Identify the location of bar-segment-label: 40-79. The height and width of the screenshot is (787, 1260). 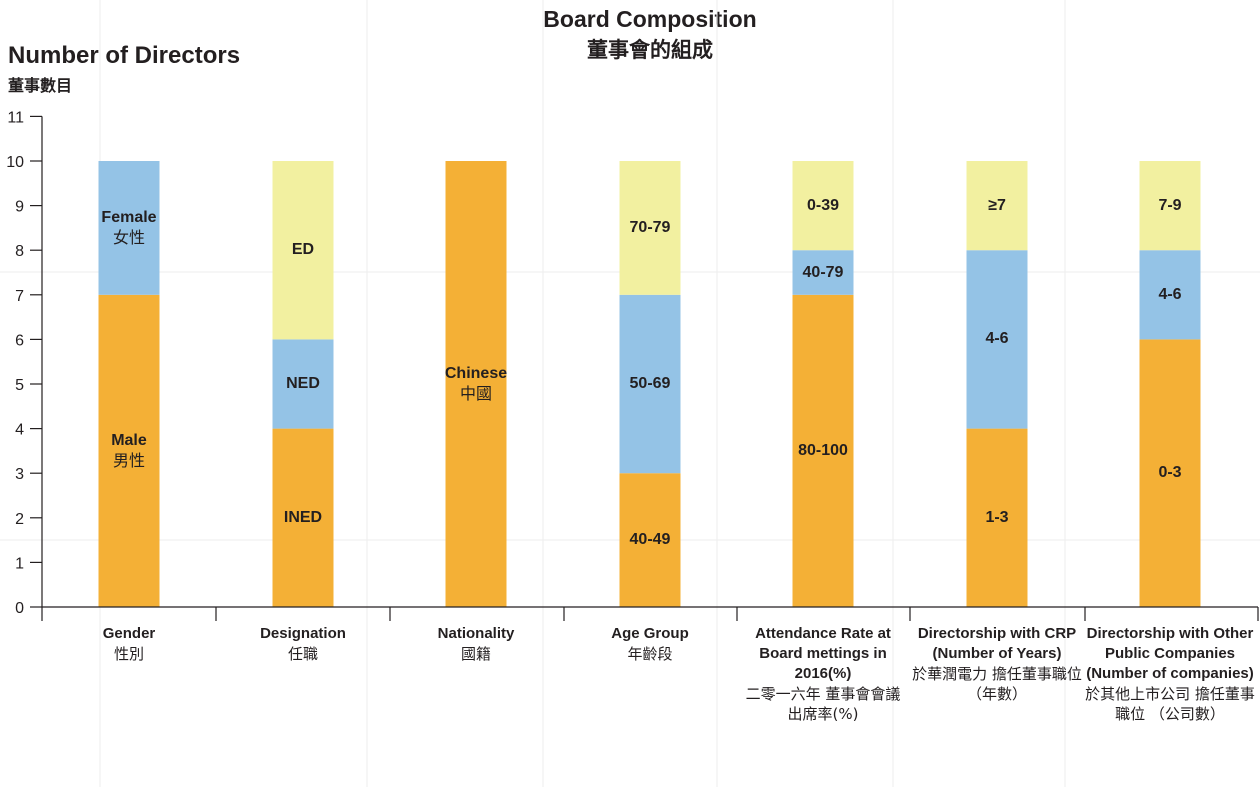
(823, 272).